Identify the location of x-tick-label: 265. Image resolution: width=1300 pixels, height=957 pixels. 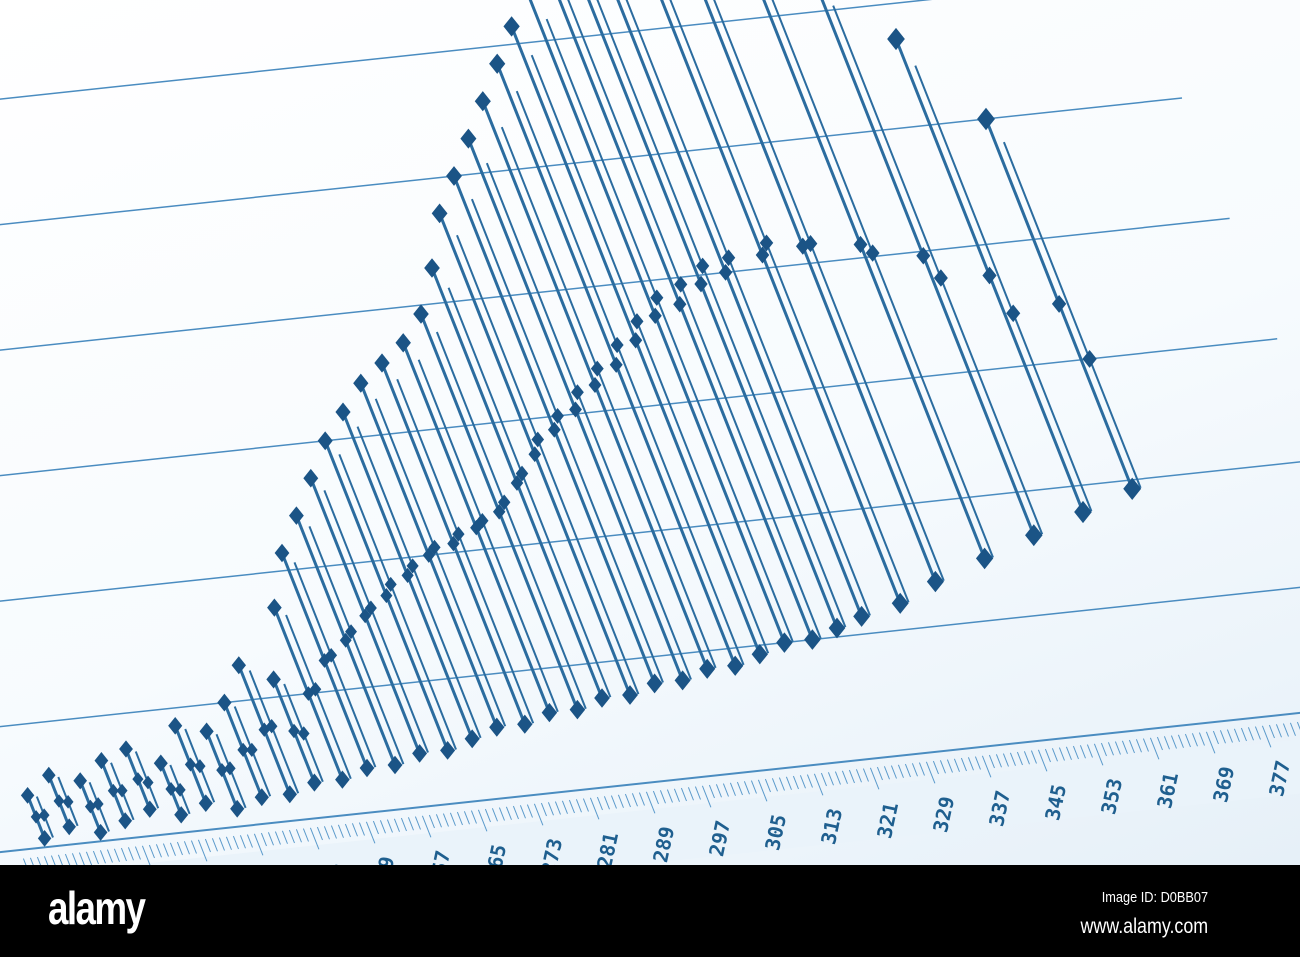
(495, 853).